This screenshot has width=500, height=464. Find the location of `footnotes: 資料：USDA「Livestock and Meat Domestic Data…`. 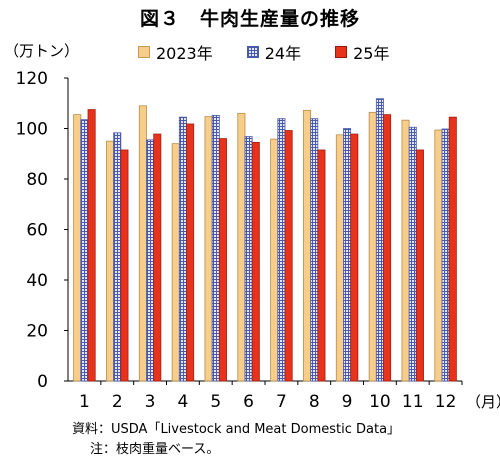

footnotes: 資料：USDA「Livestock and Meat Domestic Data… is located at coordinates (236, 440).